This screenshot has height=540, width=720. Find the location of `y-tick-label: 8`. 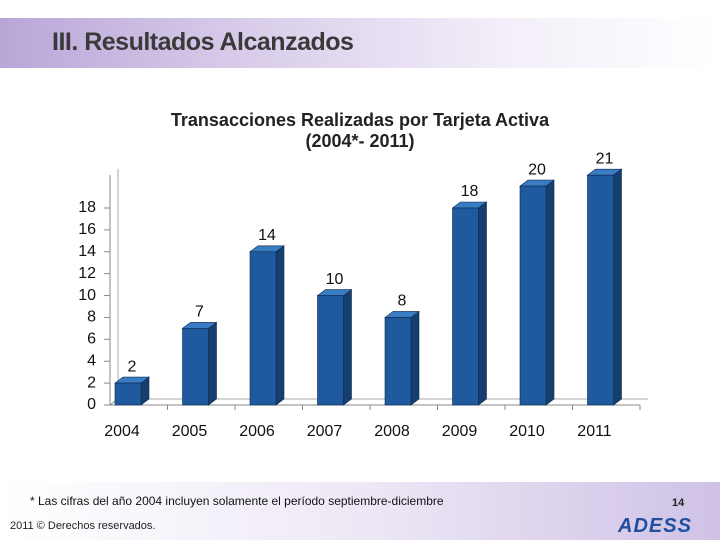

y-tick-label: 8 is located at coordinates (91, 317).